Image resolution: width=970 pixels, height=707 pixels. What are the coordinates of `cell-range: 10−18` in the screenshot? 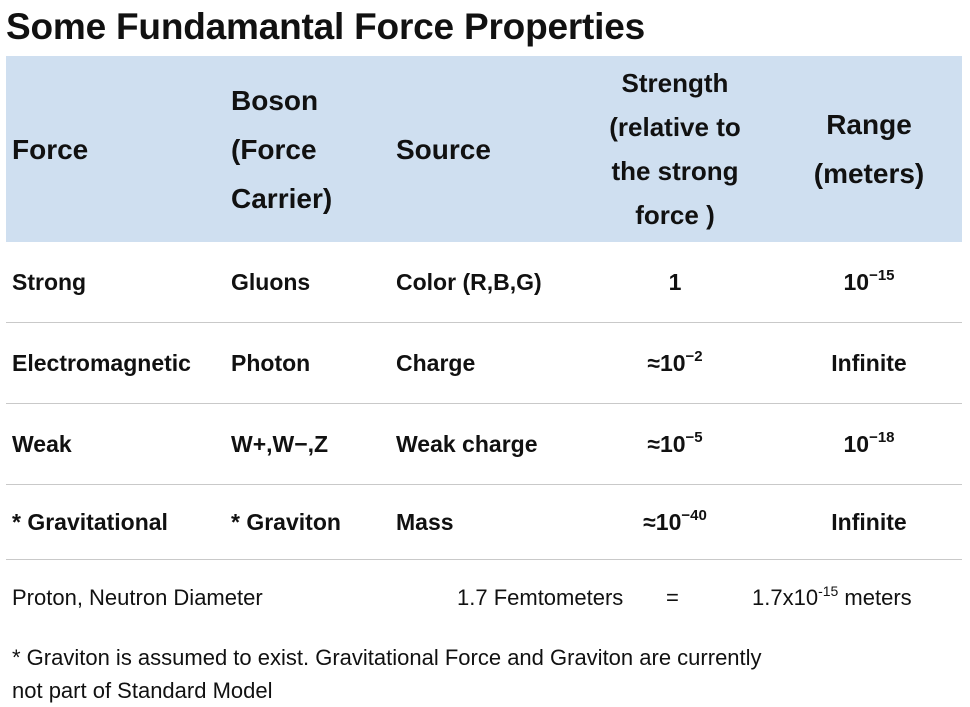 It's located at (869, 444).